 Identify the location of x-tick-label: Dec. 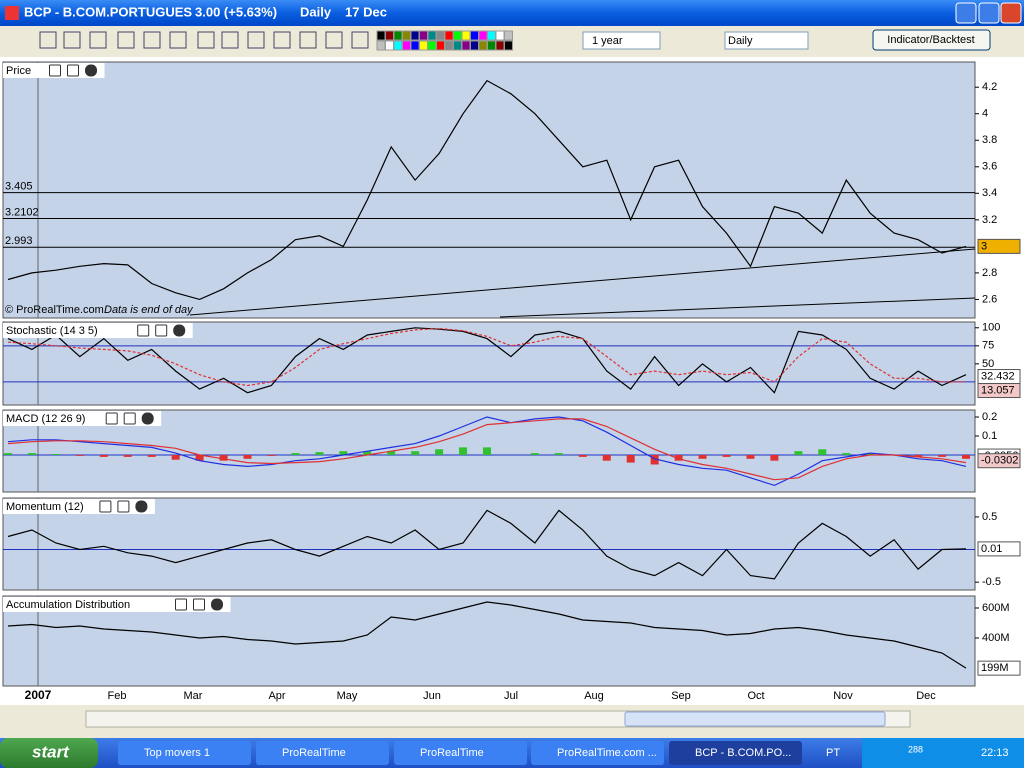
(926, 696).